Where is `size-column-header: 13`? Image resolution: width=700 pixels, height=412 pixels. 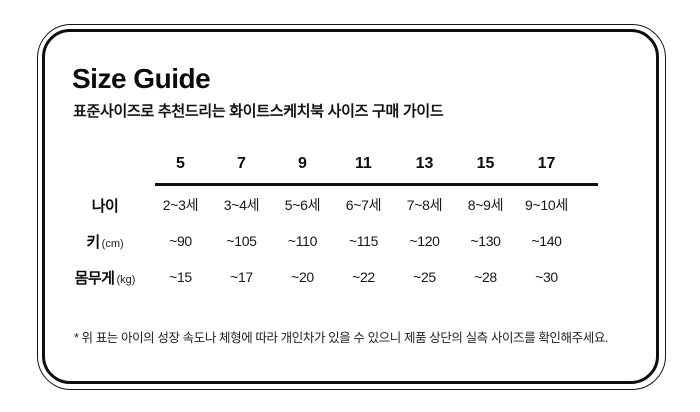 size-column-header: 13 is located at coordinates (424, 163).